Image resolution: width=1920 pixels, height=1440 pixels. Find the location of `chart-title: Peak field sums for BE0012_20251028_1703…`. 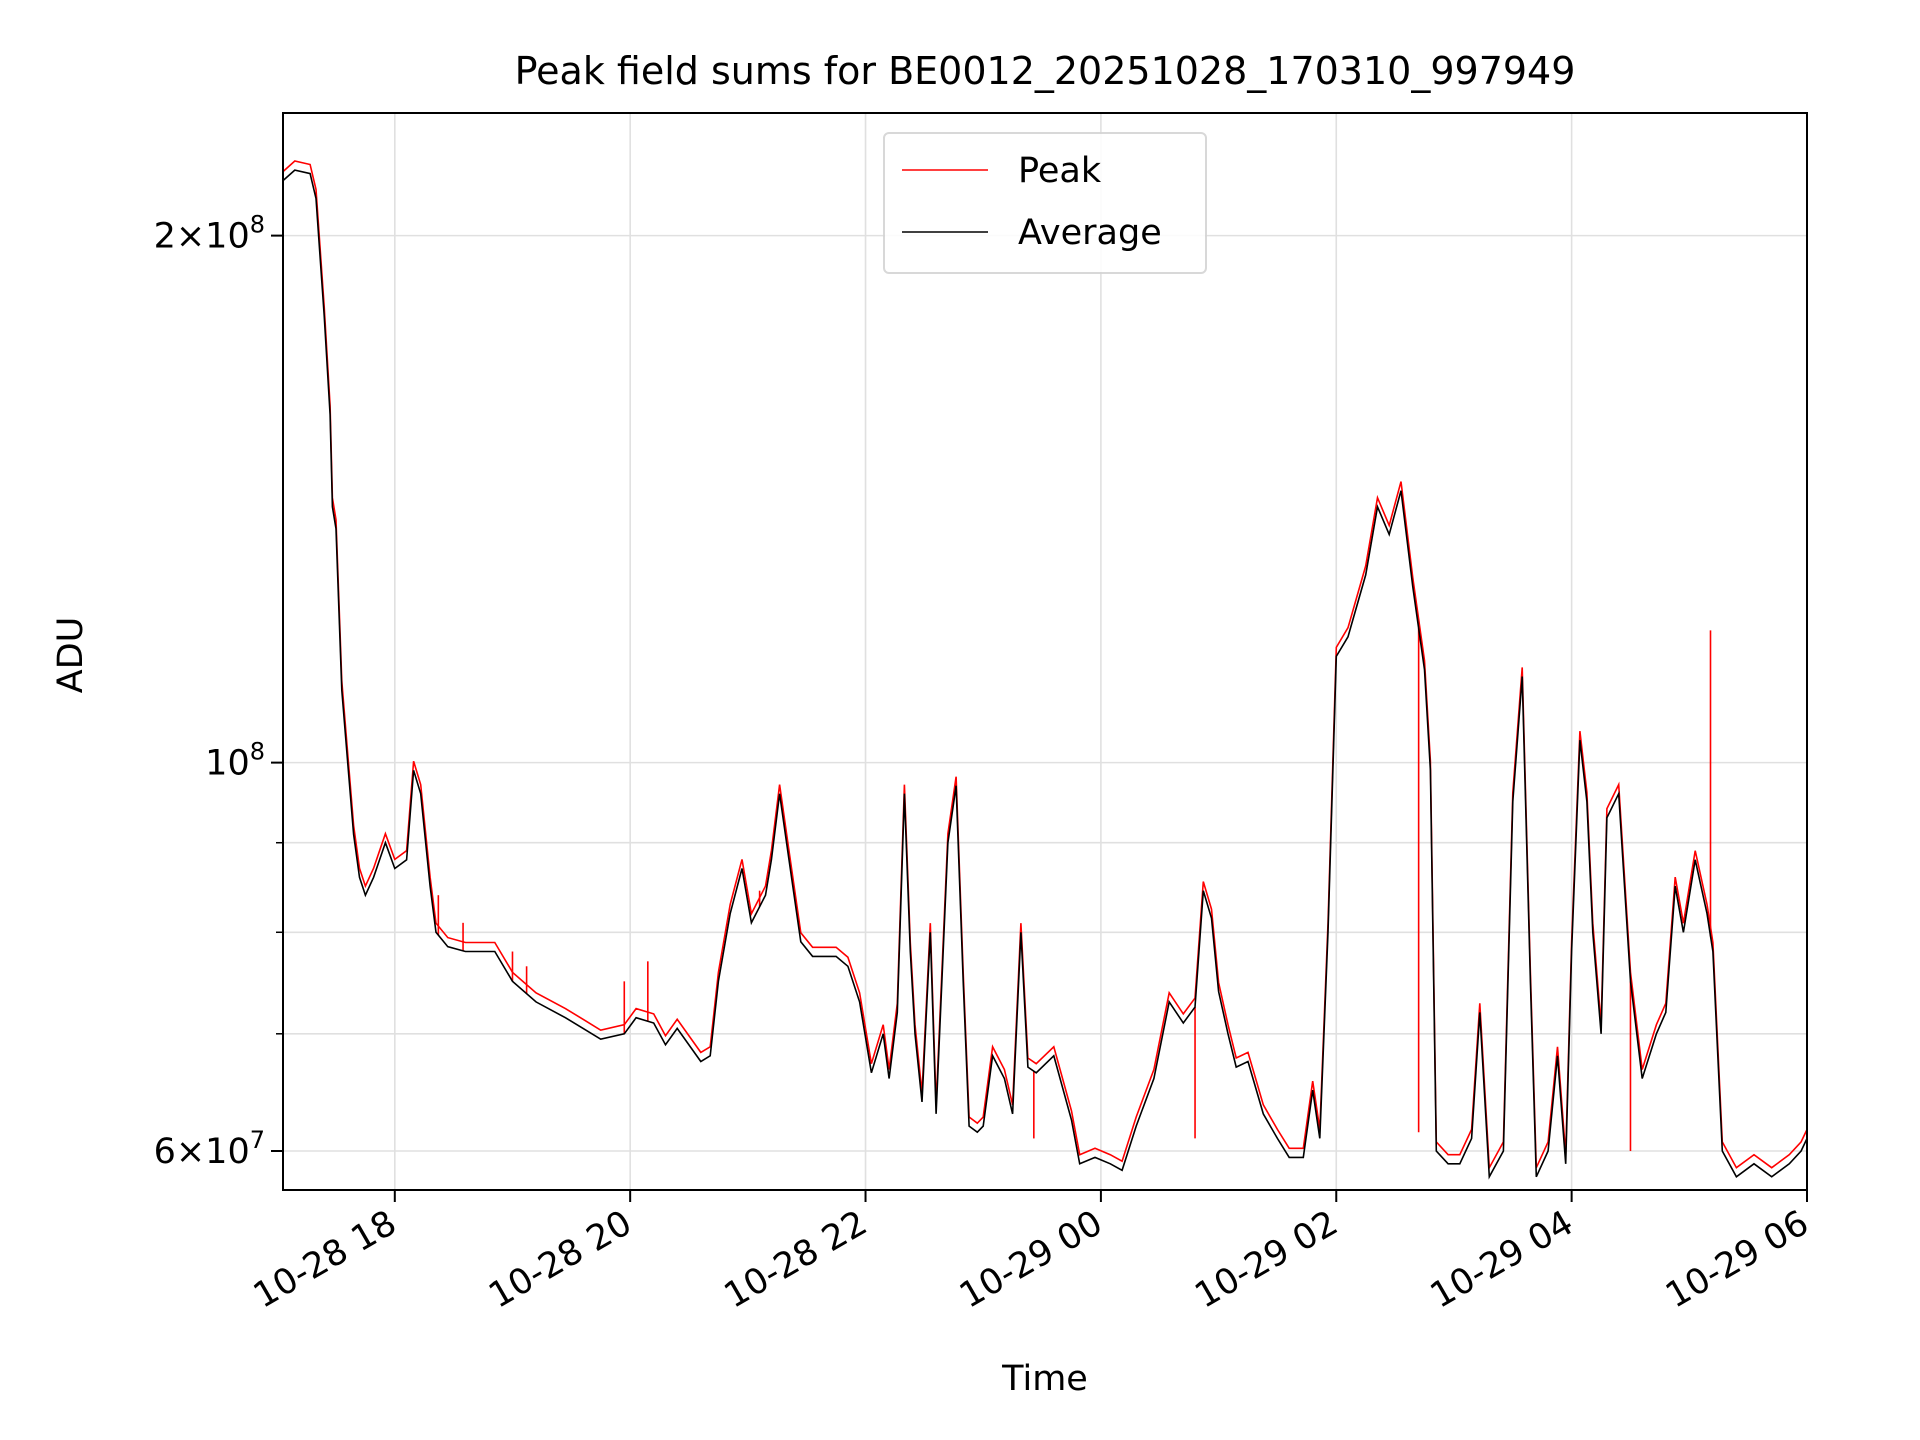

chart-title: Peak field sums for BE0012_20251028_1703… is located at coordinates (1045, 71).